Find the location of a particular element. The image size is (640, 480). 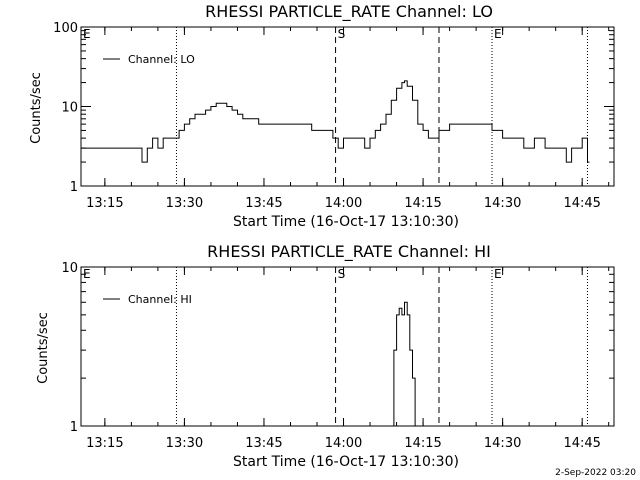

y-tick-label: 100 is located at coordinates (65, 28).